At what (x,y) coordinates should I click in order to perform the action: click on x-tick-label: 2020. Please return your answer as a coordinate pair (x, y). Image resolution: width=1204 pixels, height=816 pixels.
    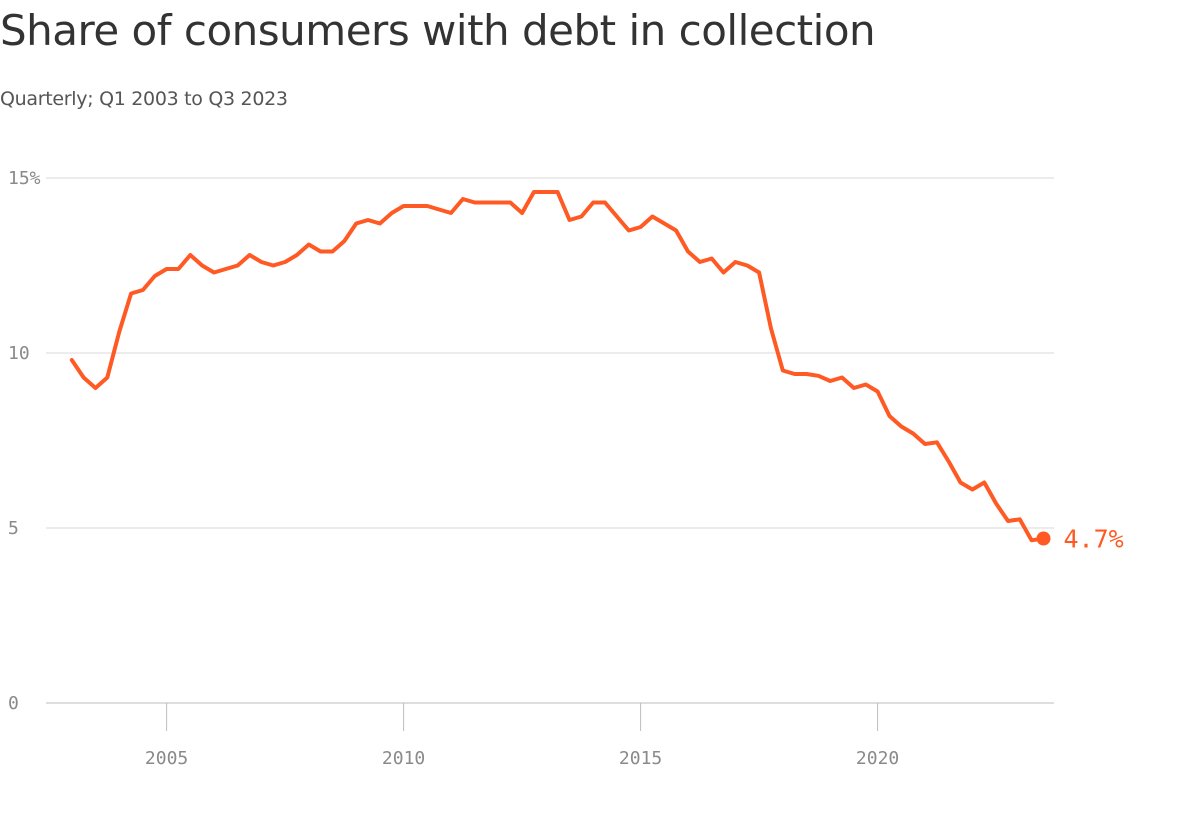
    Looking at the image, I should click on (877, 758).